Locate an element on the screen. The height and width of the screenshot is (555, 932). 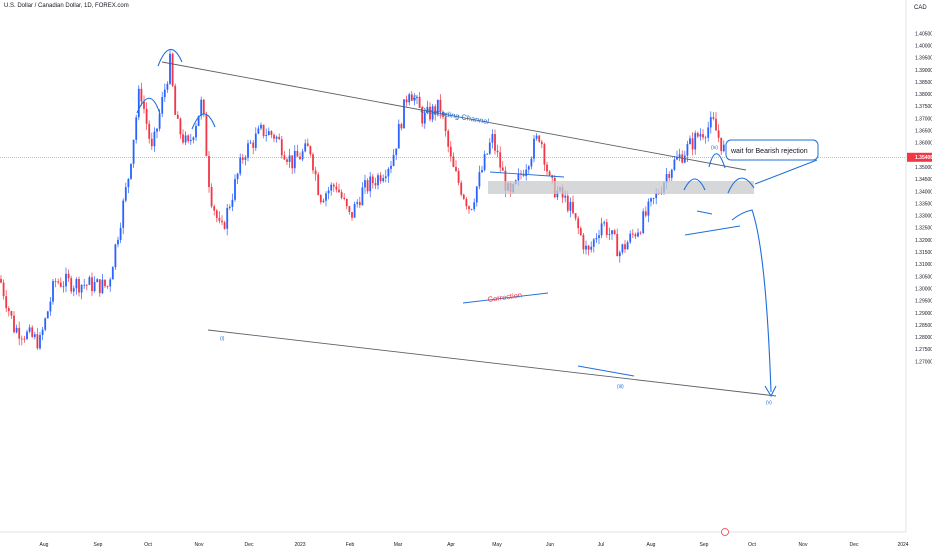
price-axis-tick: 1.36500 is located at coordinates (923, 132).